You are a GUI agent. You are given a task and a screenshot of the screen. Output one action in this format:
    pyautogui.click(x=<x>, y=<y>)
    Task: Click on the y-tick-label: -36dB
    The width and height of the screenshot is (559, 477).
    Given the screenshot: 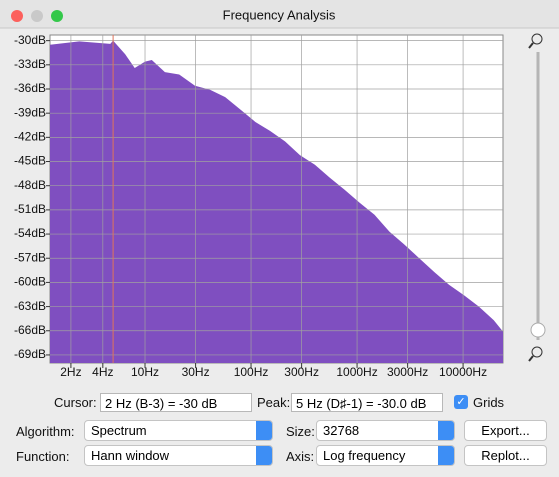 What is the action you would take?
    pyautogui.click(x=30, y=88)
    